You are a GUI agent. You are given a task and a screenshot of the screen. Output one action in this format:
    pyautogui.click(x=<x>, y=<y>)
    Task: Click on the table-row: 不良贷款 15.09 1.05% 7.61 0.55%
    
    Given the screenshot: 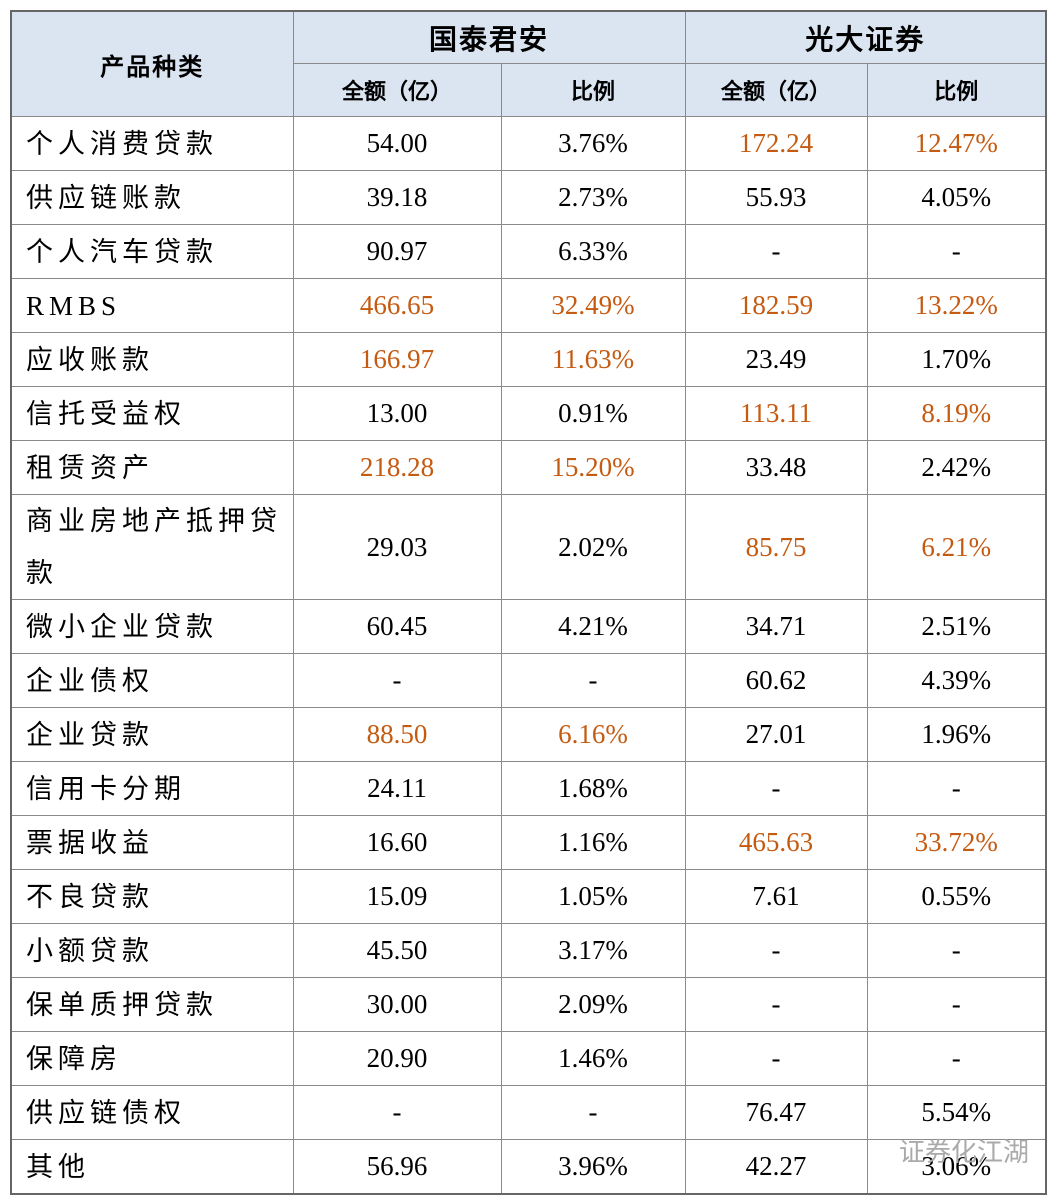 What is the action you would take?
    pyautogui.click(x=528, y=896)
    